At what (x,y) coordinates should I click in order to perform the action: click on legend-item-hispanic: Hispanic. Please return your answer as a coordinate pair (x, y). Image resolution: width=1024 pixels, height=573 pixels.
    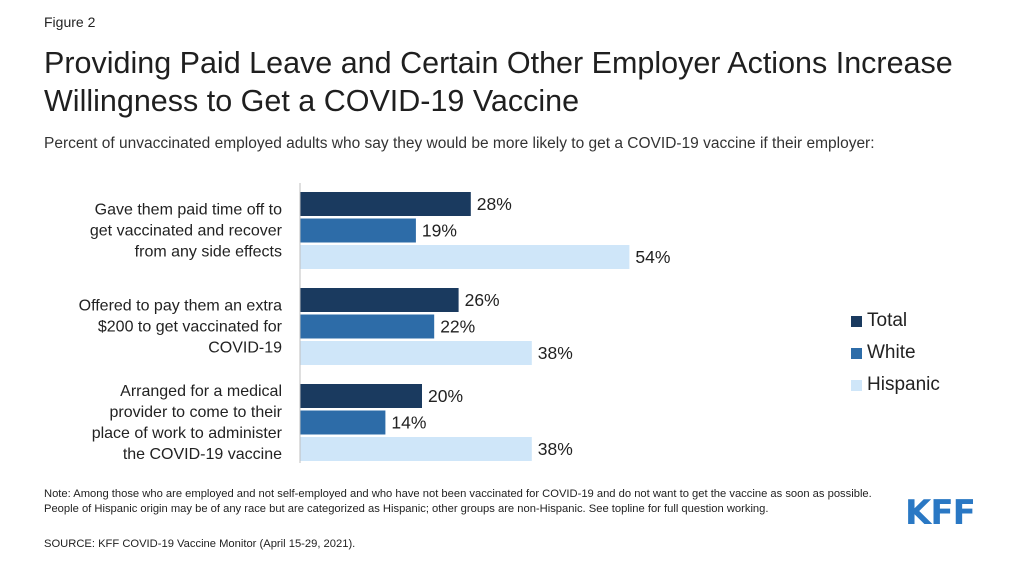
    Looking at the image, I should click on (895, 385).